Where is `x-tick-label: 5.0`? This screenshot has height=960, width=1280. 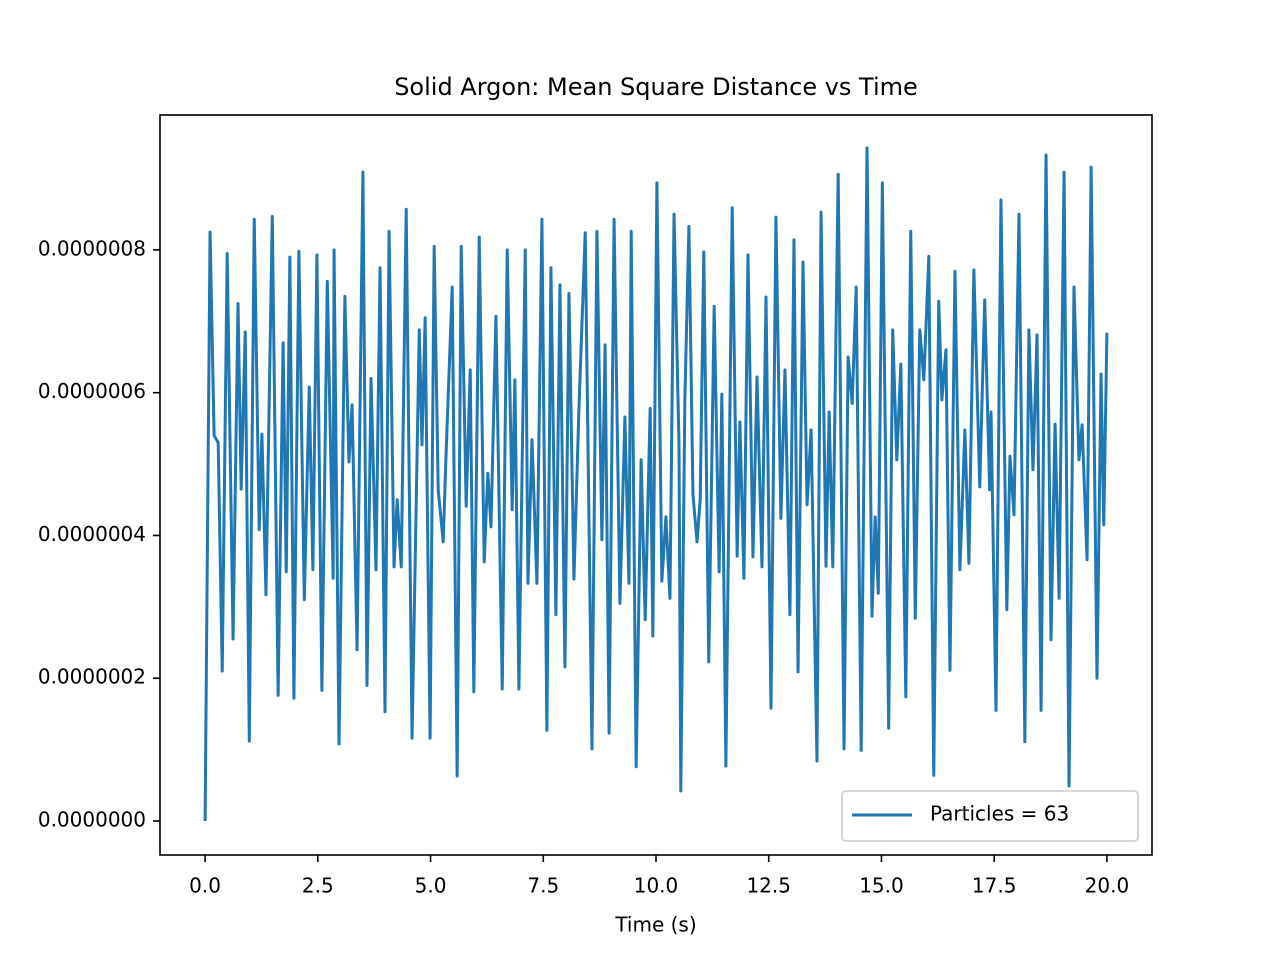
x-tick-label: 5.0 is located at coordinates (431, 886).